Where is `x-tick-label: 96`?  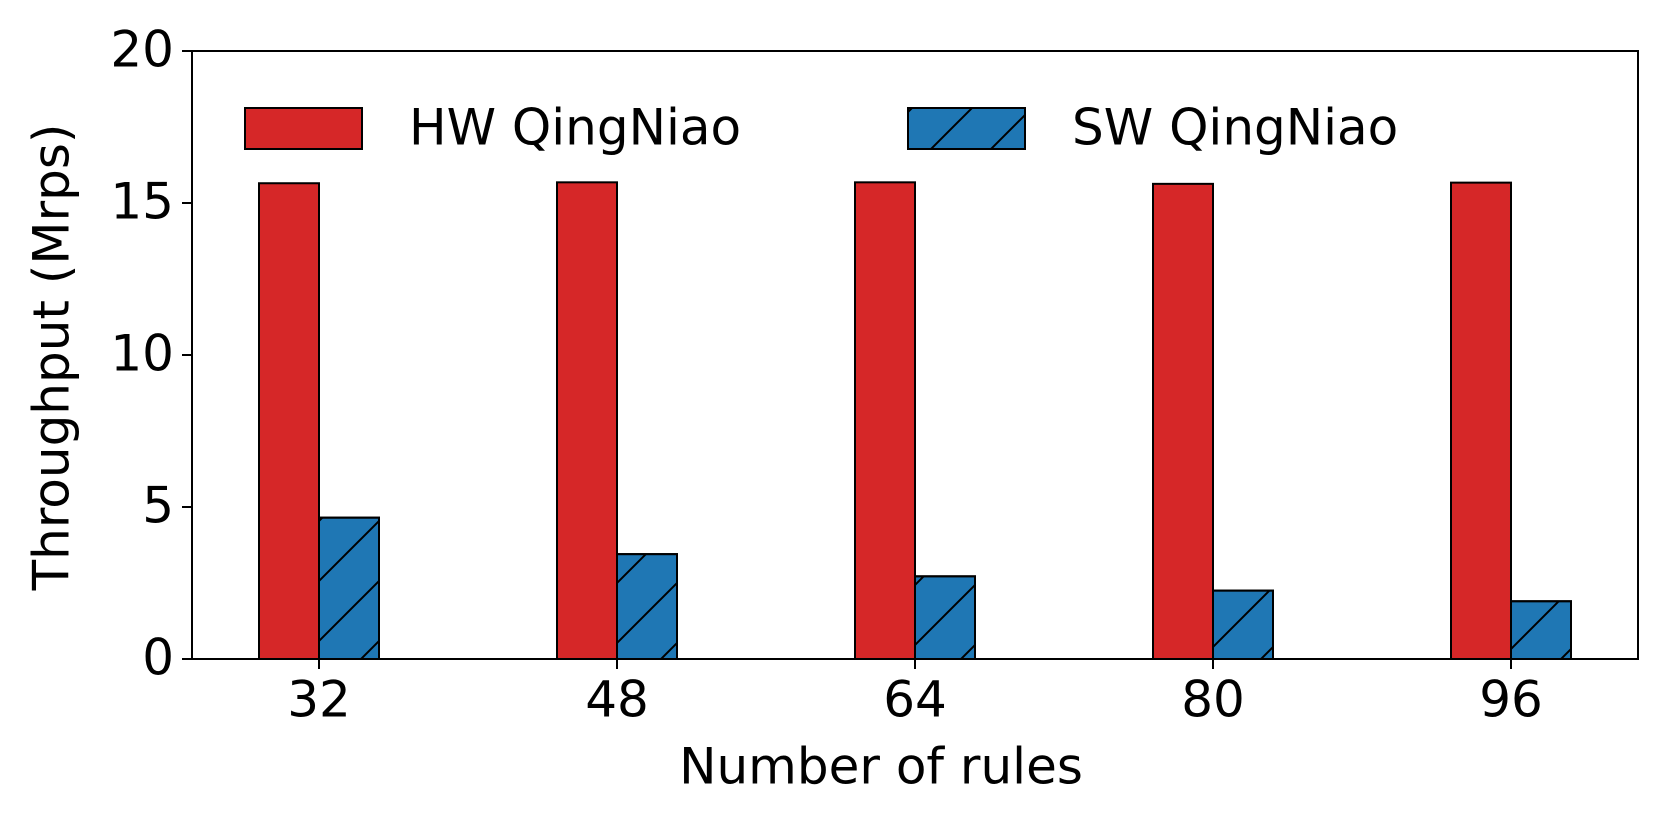 x-tick-label: 96 is located at coordinates (1511, 700).